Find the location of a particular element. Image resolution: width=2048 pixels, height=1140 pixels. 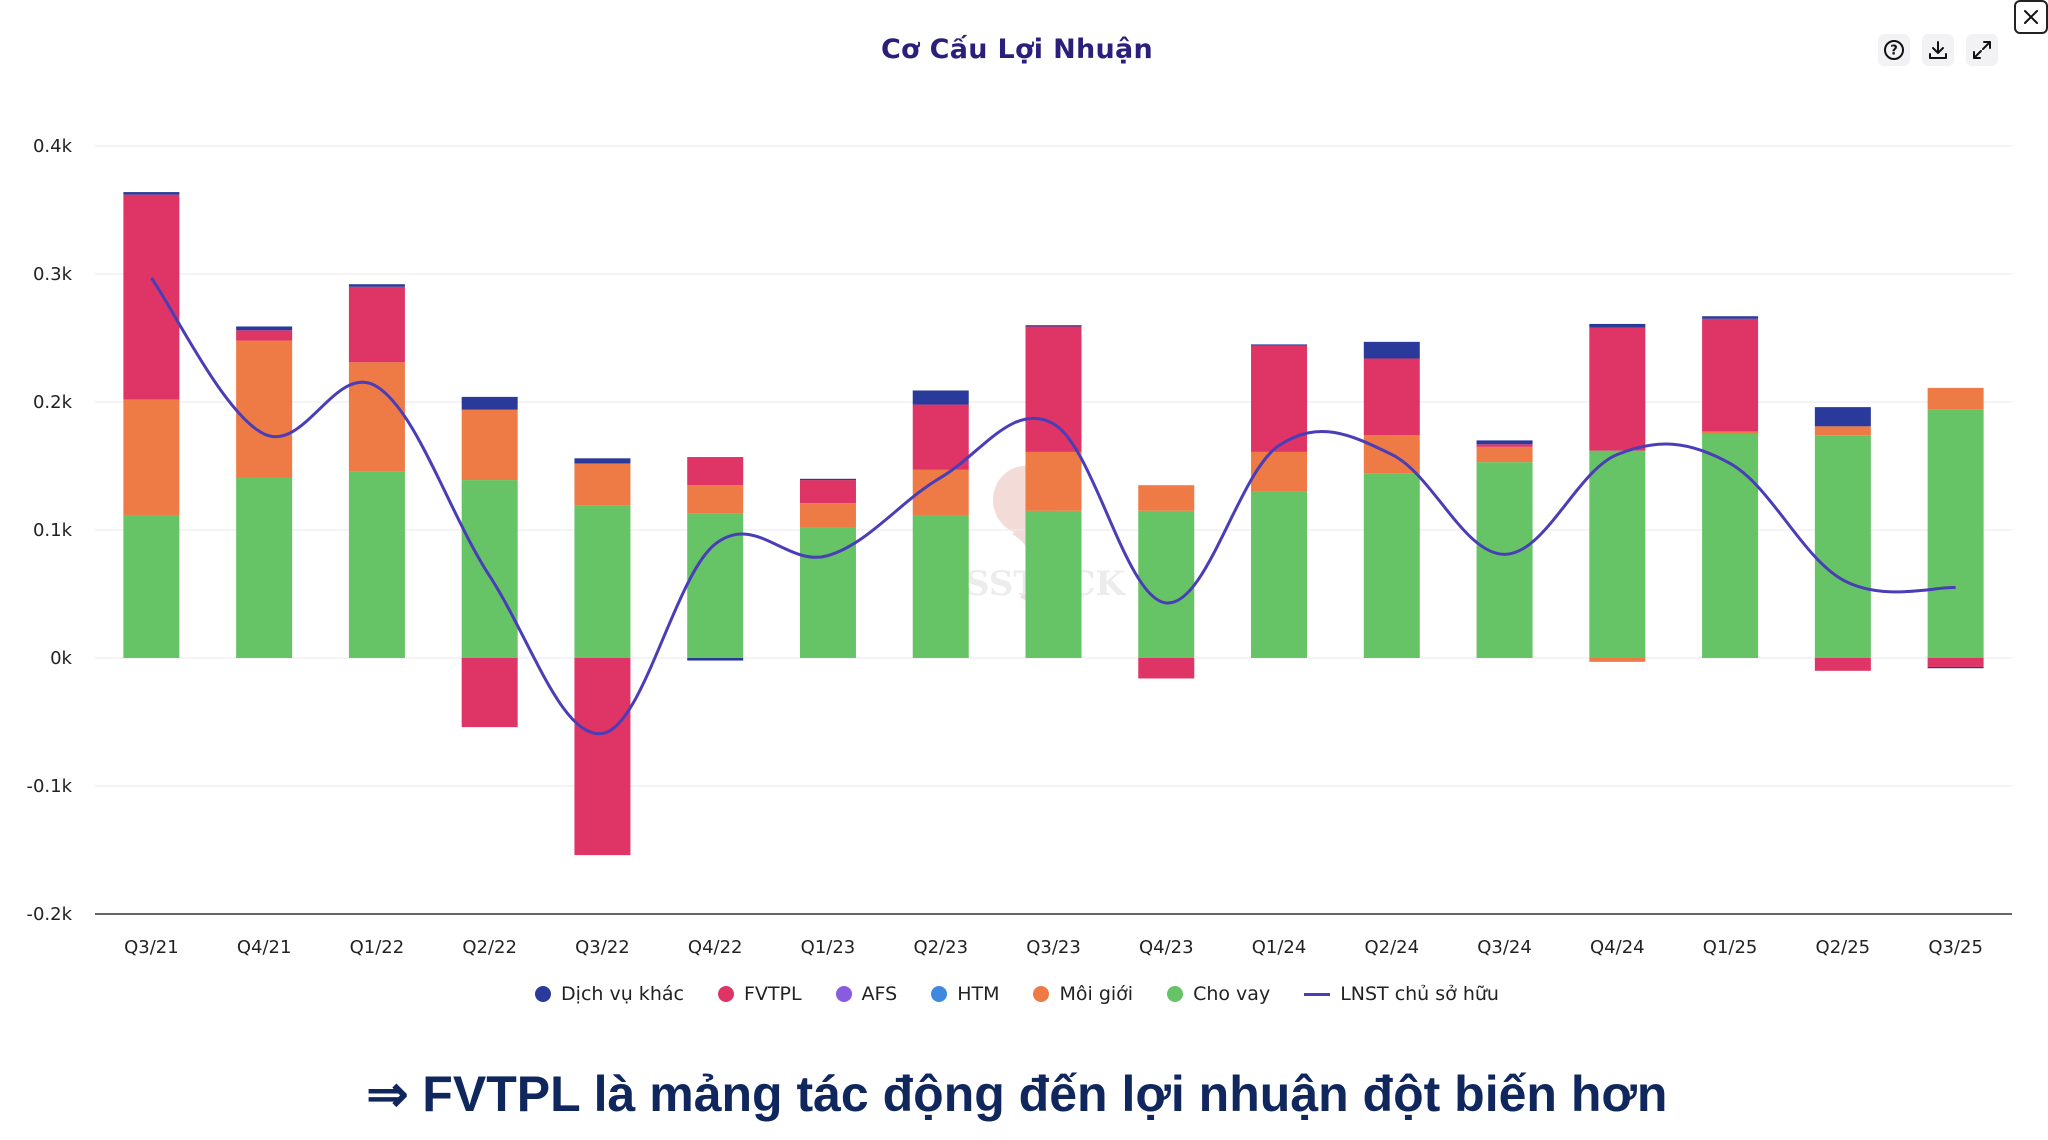

x-tick-label: Q2/24 is located at coordinates (1391, 947).